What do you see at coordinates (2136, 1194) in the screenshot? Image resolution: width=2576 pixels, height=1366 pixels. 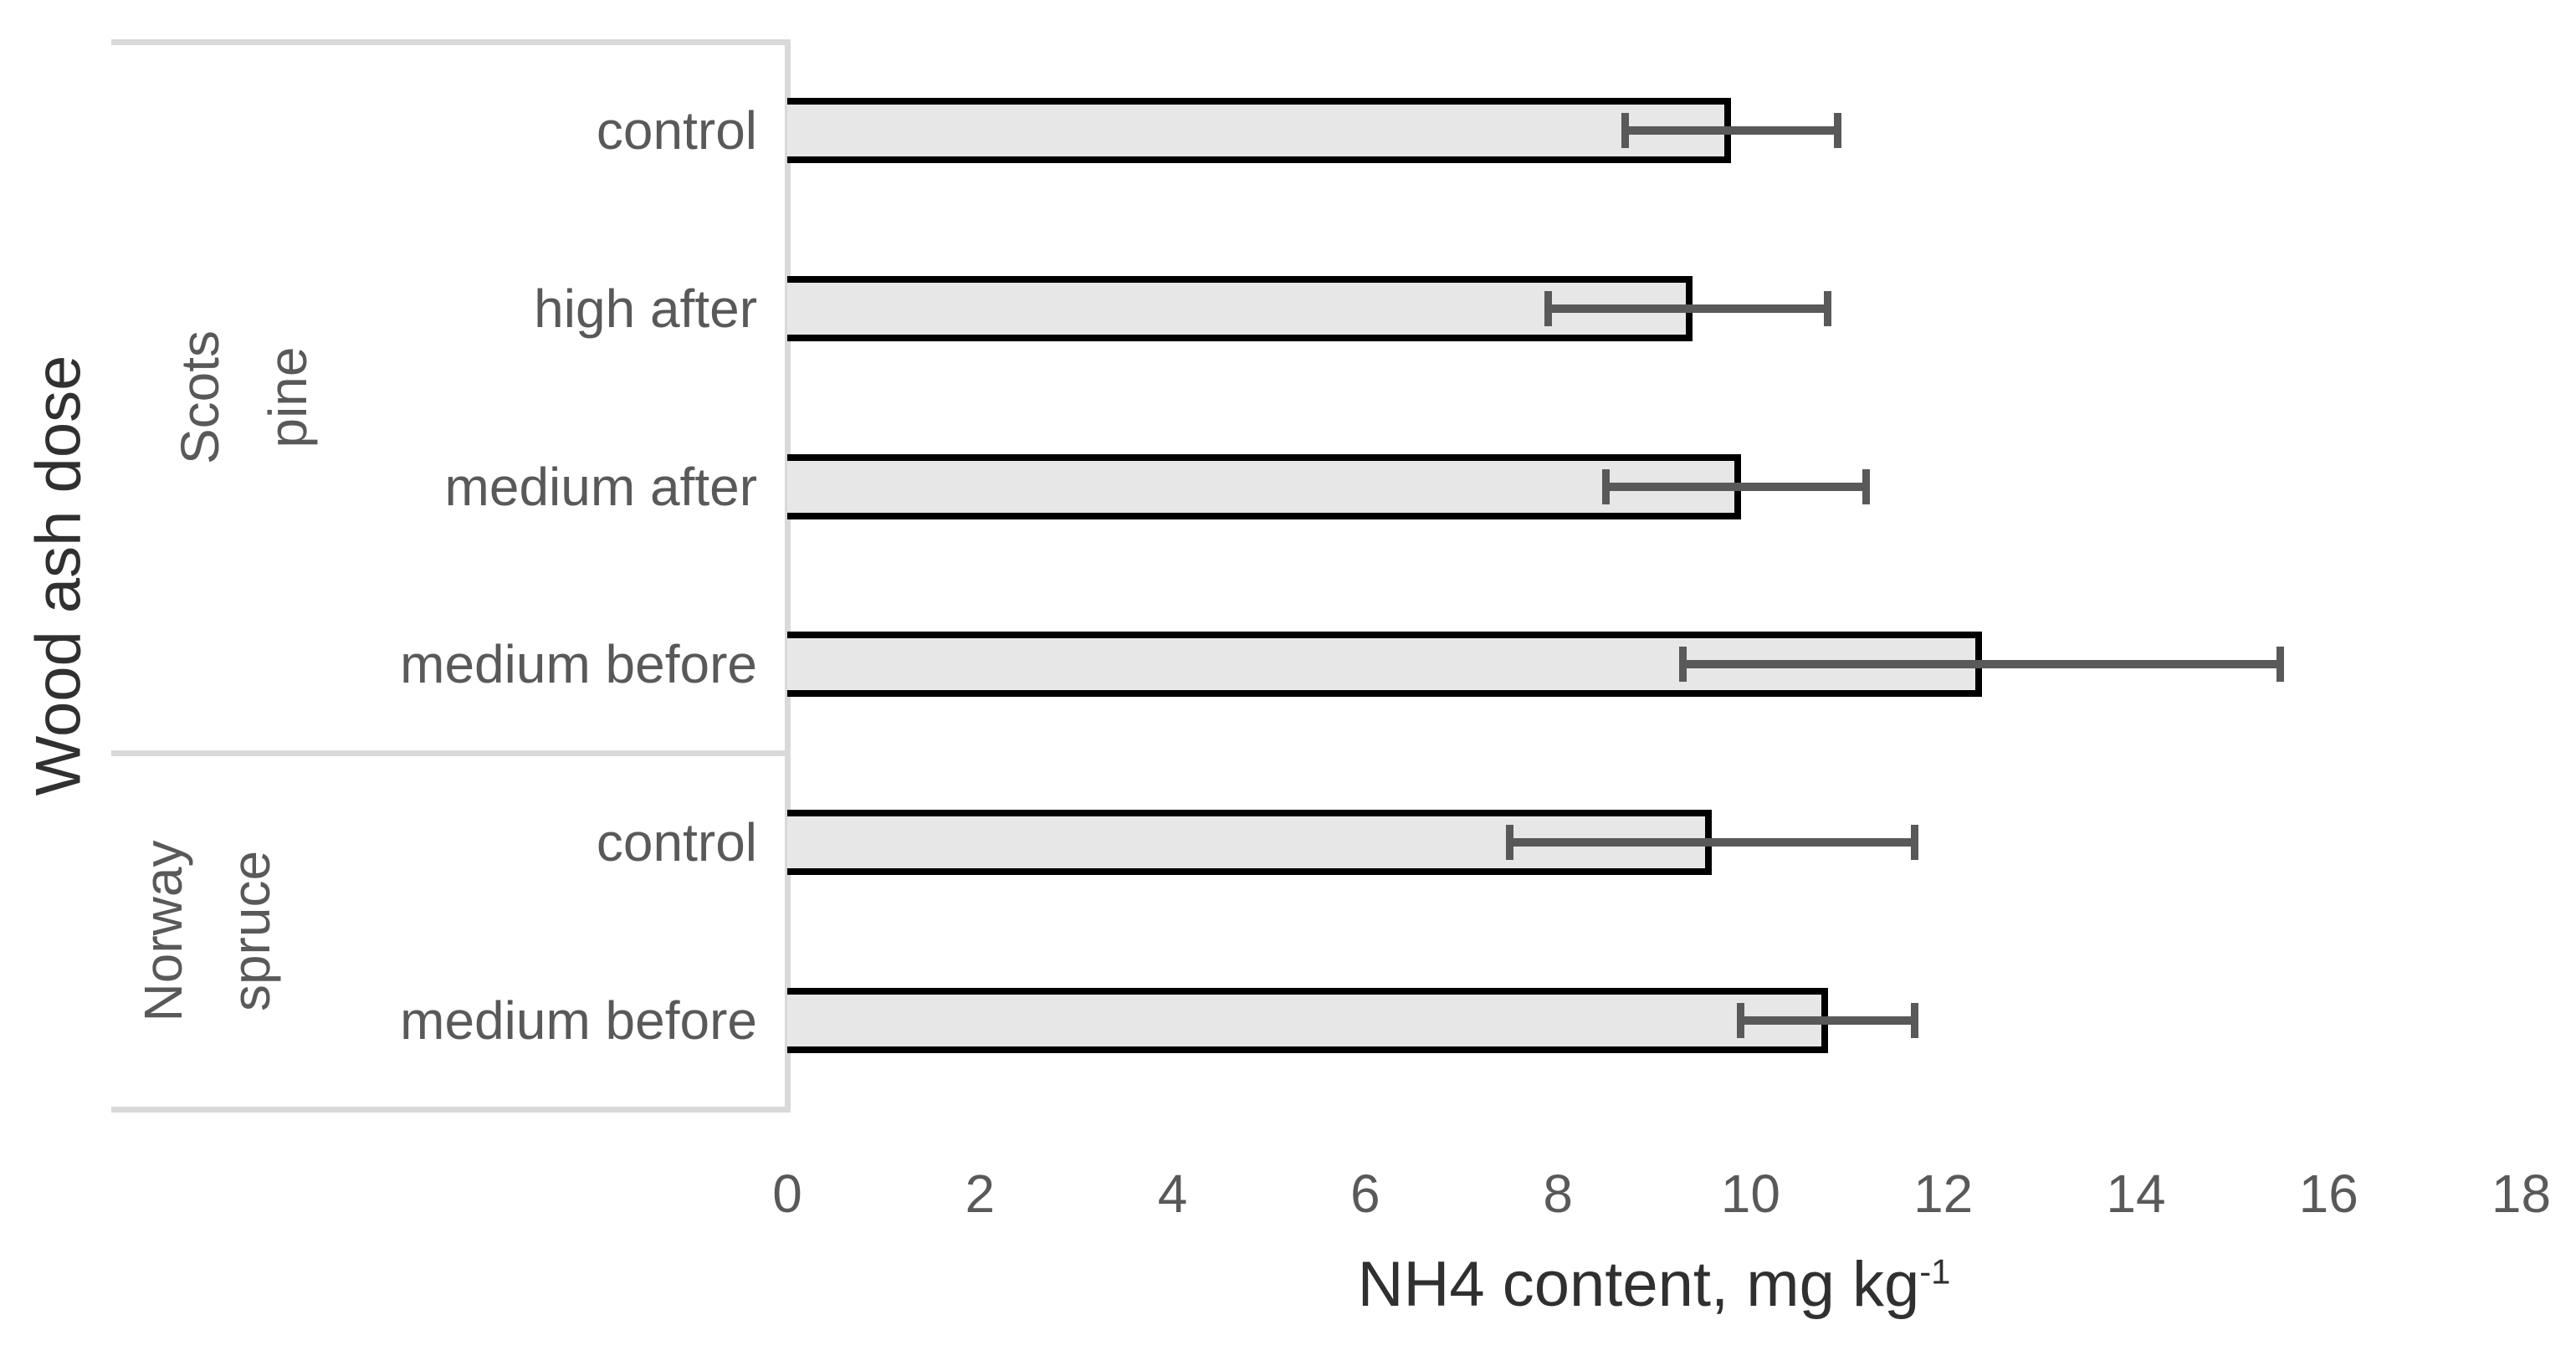 I see `x-tick-label: 14` at bounding box center [2136, 1194].